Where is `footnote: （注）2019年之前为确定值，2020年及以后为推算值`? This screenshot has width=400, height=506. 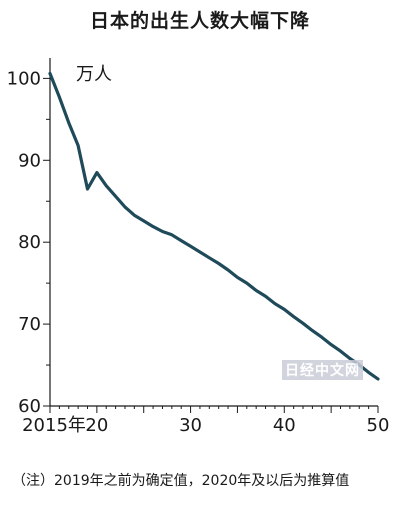
footnote: （注）2019年之前为确定值，2020年及以后为推算值 is located at coordinates (181, 481).